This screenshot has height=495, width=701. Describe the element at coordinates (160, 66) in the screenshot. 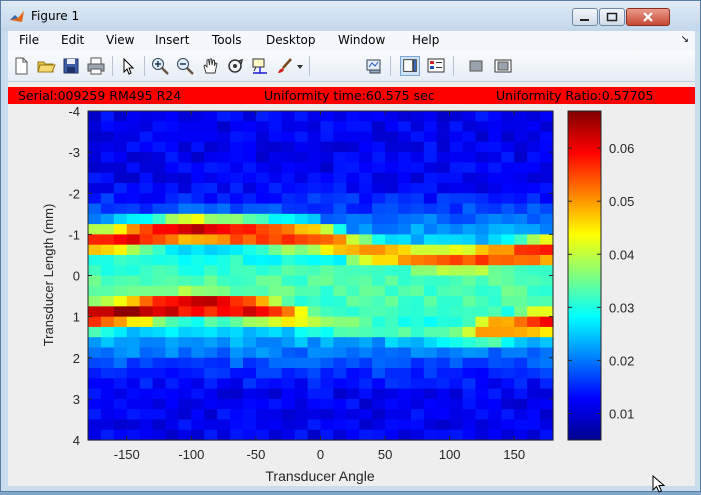

I see `zoom-in-icon` at that location.